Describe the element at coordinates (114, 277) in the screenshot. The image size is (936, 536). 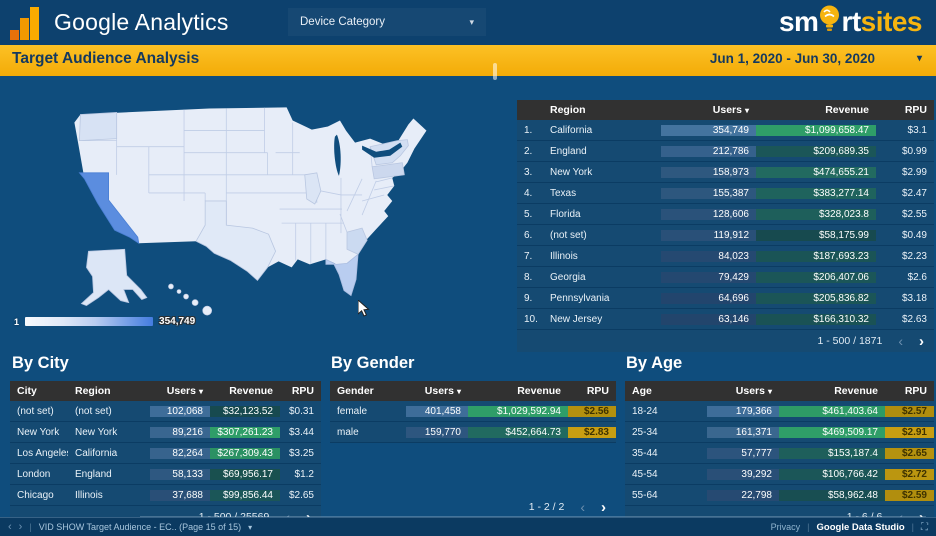
I see `state-alaska` at that location.